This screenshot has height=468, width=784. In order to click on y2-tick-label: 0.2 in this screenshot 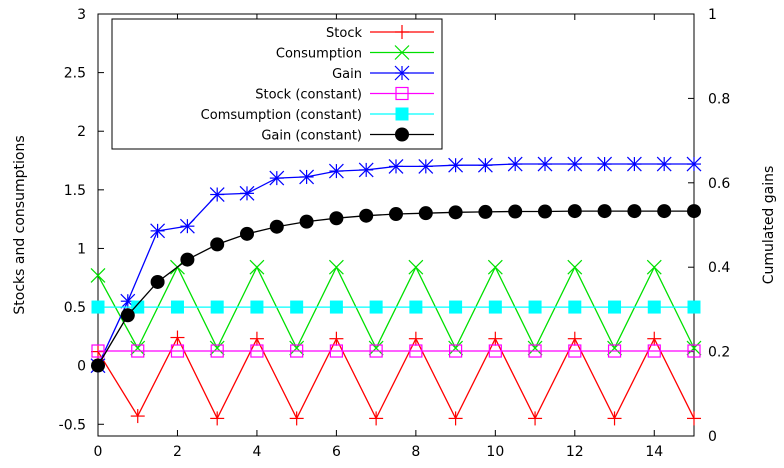, I will do `click(719, 353)`.